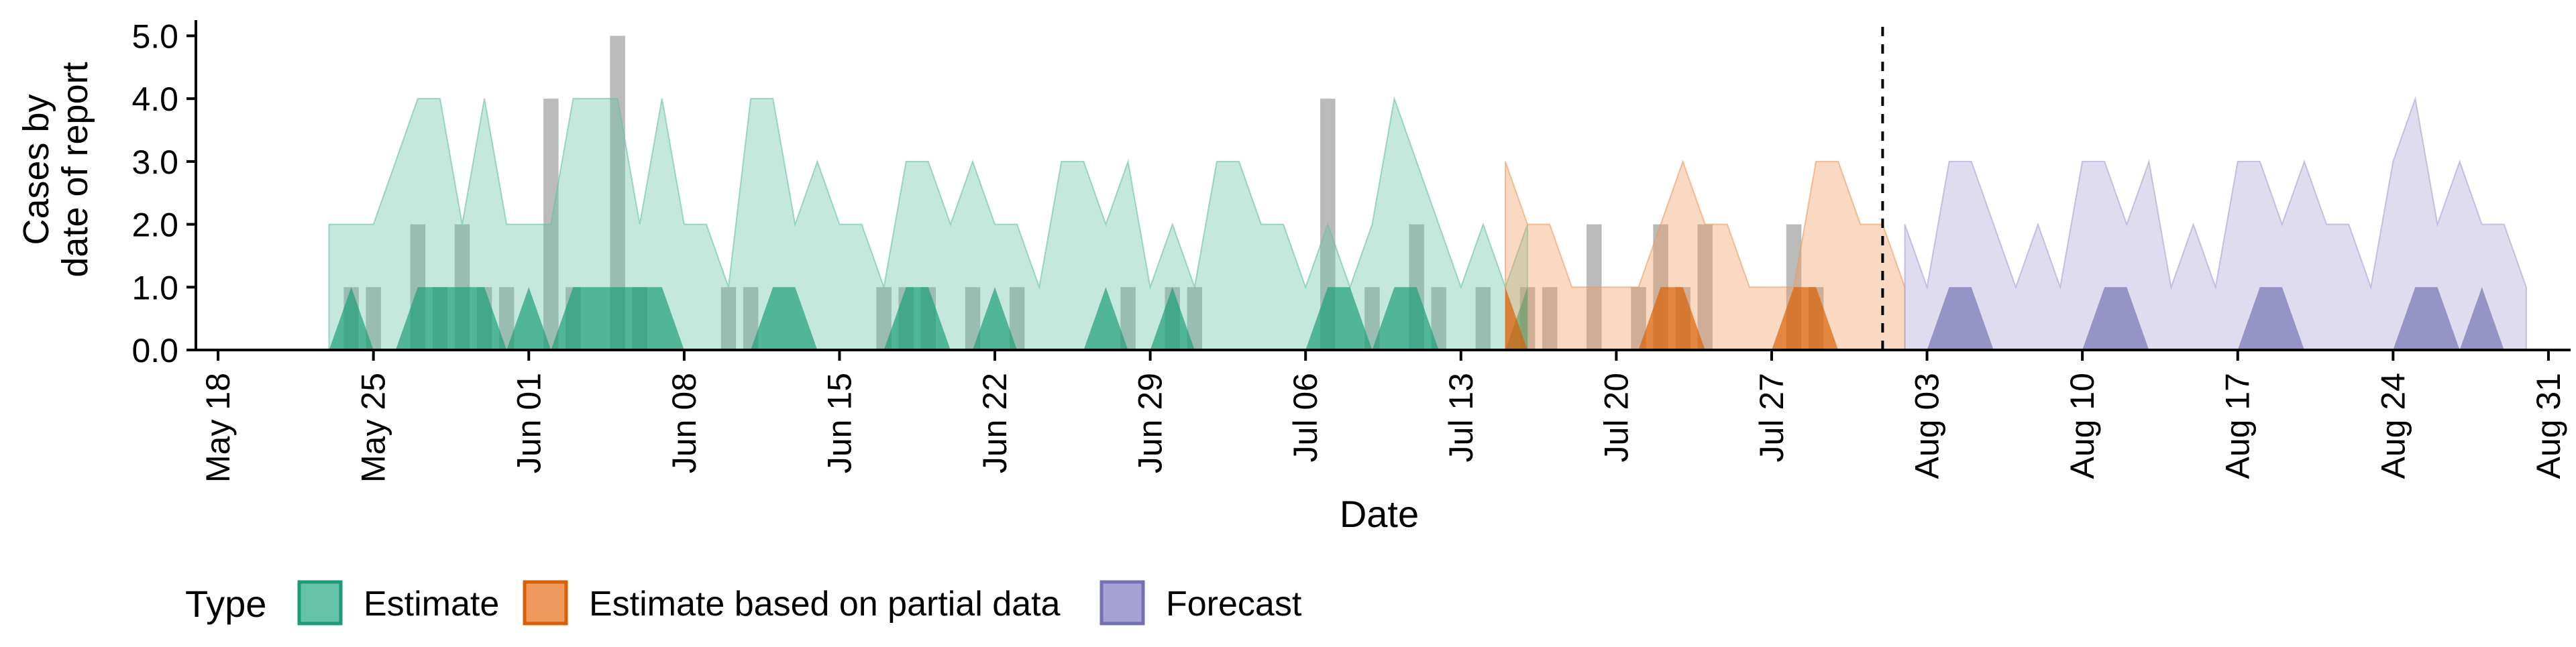 Image resolution: width=2576 pixels, height=647 pixels. I want to click on x-tick-label: Jun 08, so click(684, 423).